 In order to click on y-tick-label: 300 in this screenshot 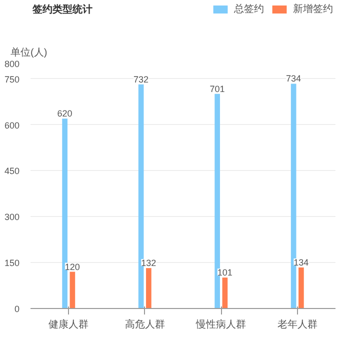, I will do `click(12, 217)`.